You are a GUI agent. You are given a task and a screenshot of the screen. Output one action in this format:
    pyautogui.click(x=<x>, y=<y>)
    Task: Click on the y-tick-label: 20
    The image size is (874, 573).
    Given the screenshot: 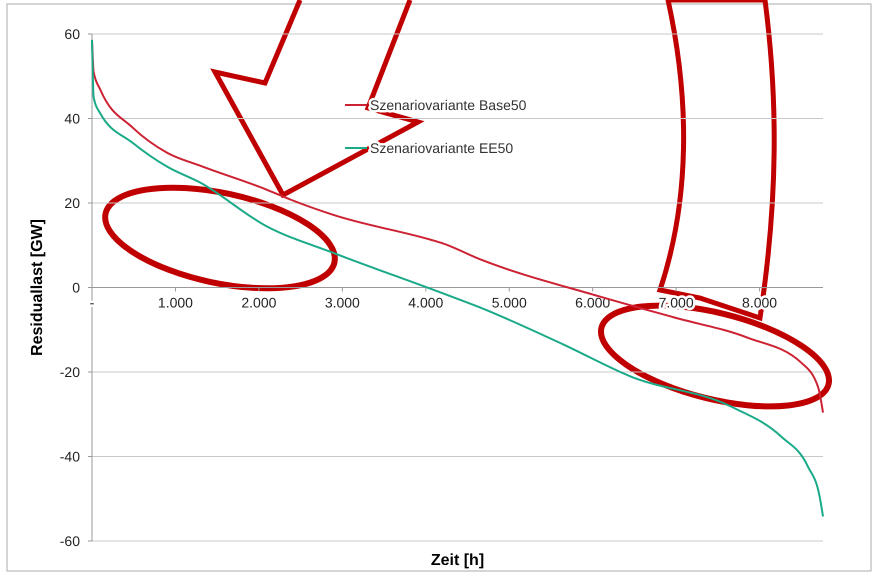 What is the action you would take?
    pyautogui.click(x=72, y=203)
    